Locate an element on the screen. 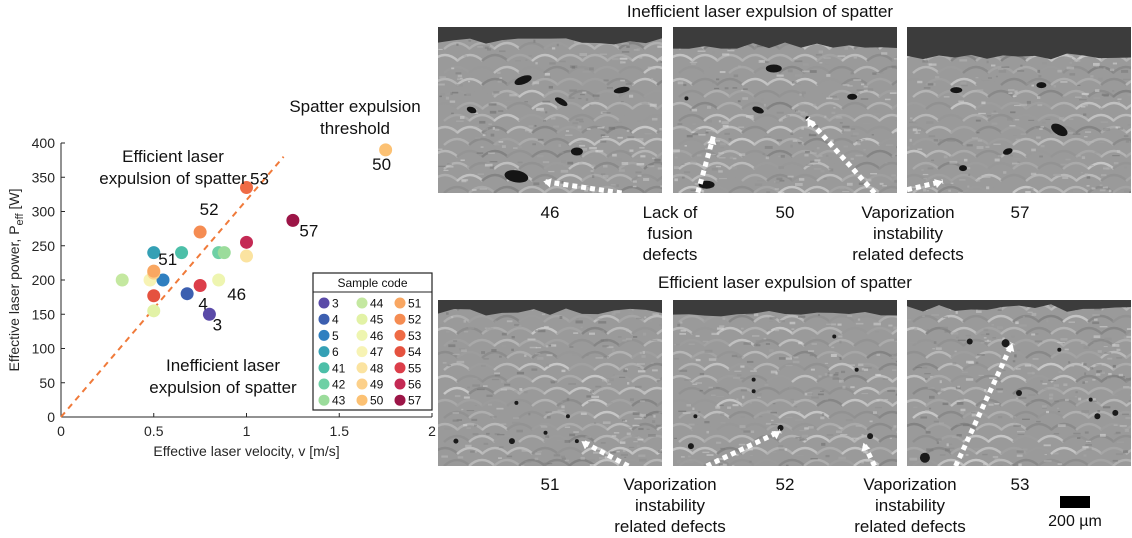 The height and width of the screenshot is (538, 1132). y-tick-label: 400 is located at coordinates (44, 143).